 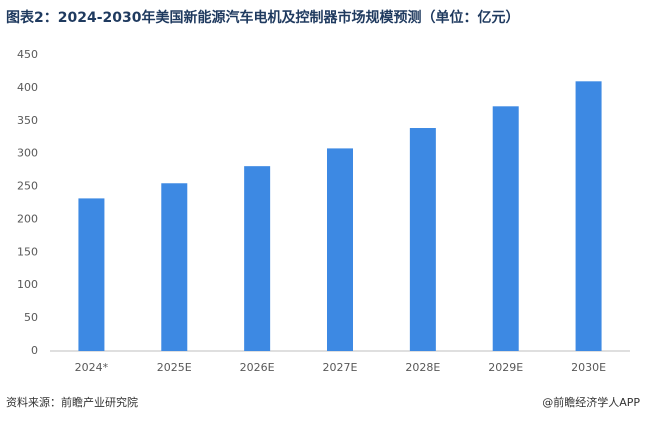 I want to click on x-tick-label: 2027E, so click(x=340, y=367).